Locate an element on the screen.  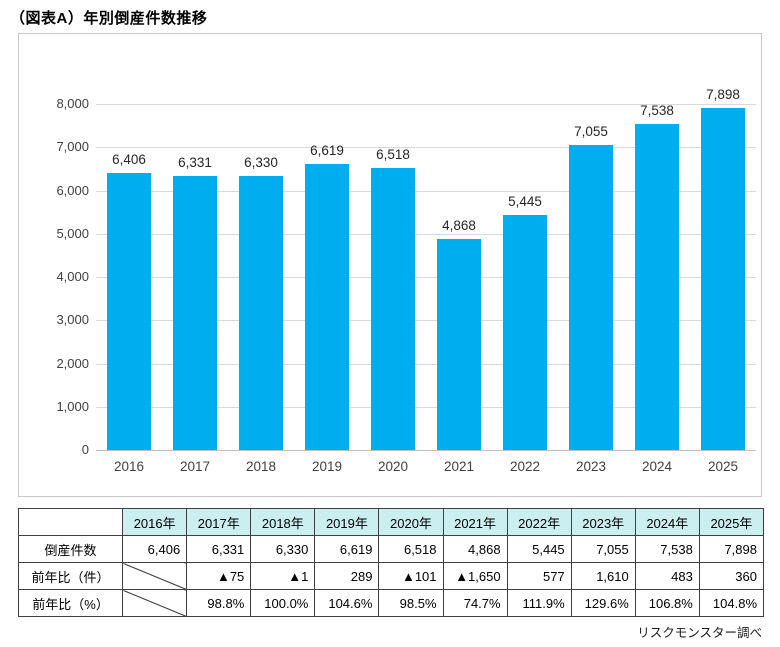
value-cell: 7,055 is located at coordinates (603, 549).